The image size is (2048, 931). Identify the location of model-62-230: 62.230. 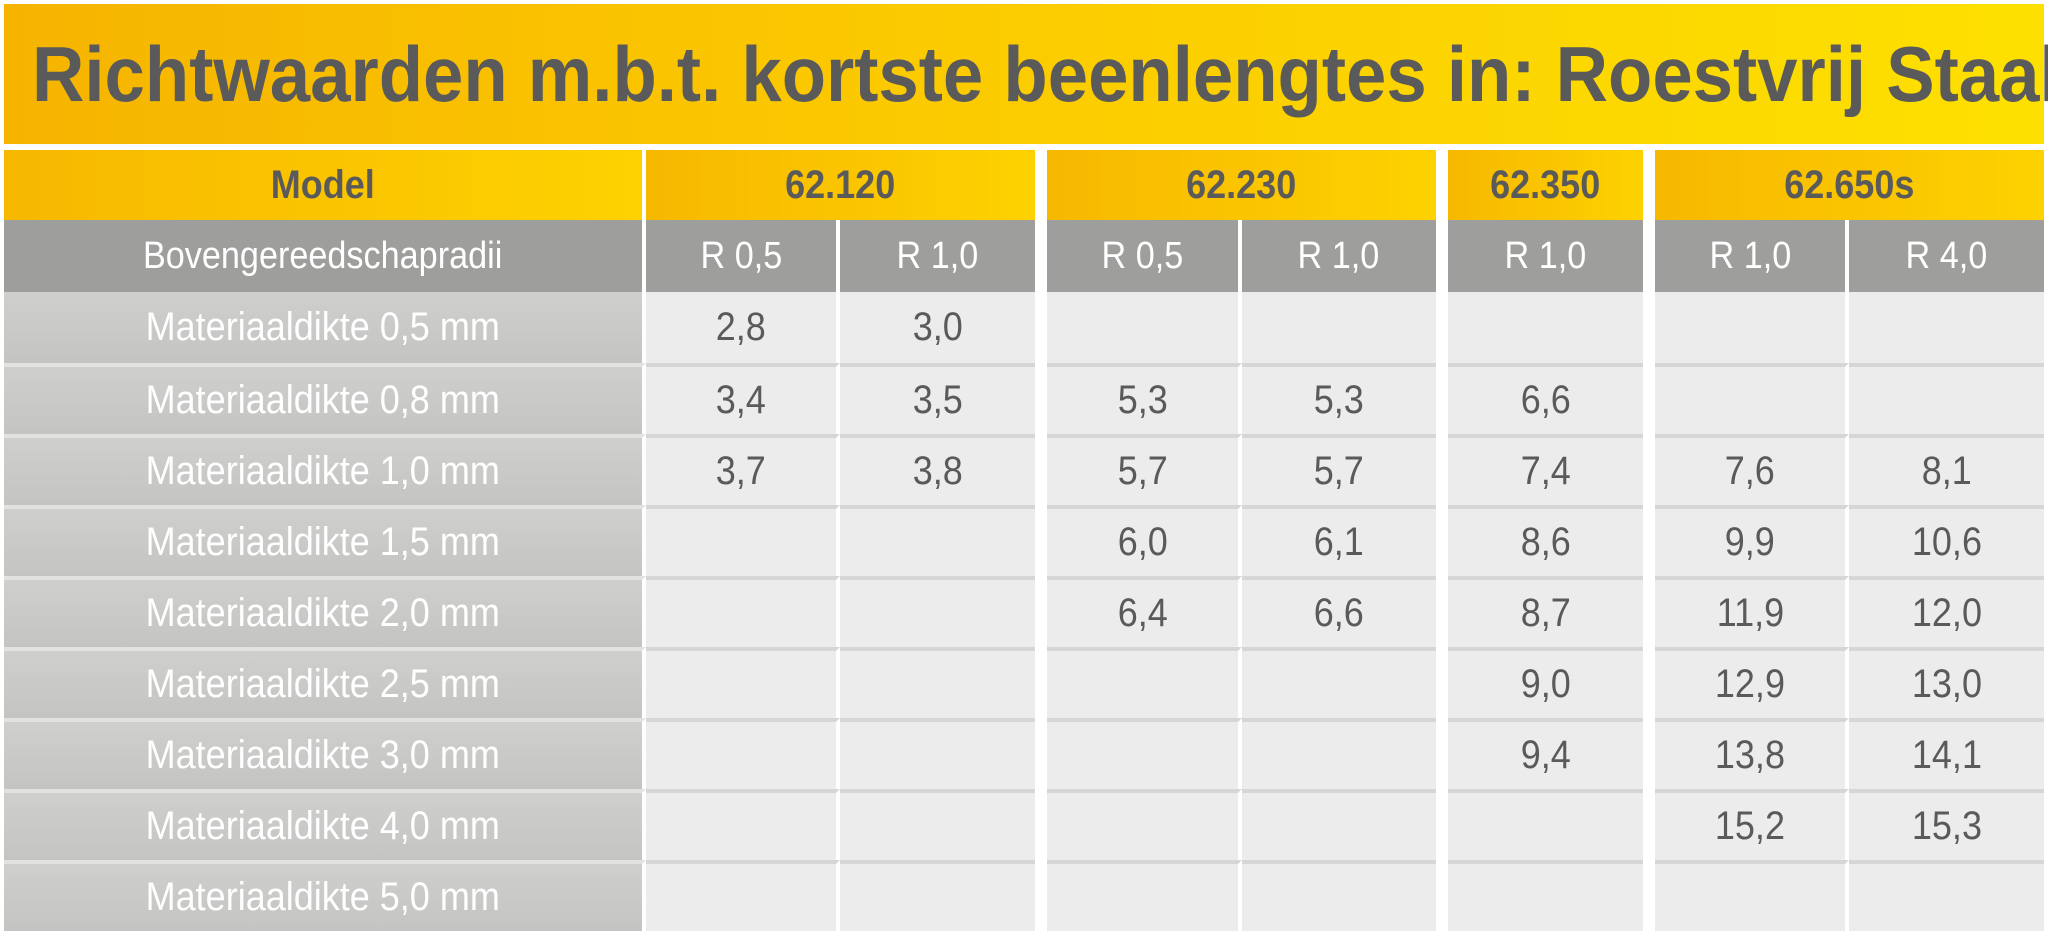
(1242, 185).